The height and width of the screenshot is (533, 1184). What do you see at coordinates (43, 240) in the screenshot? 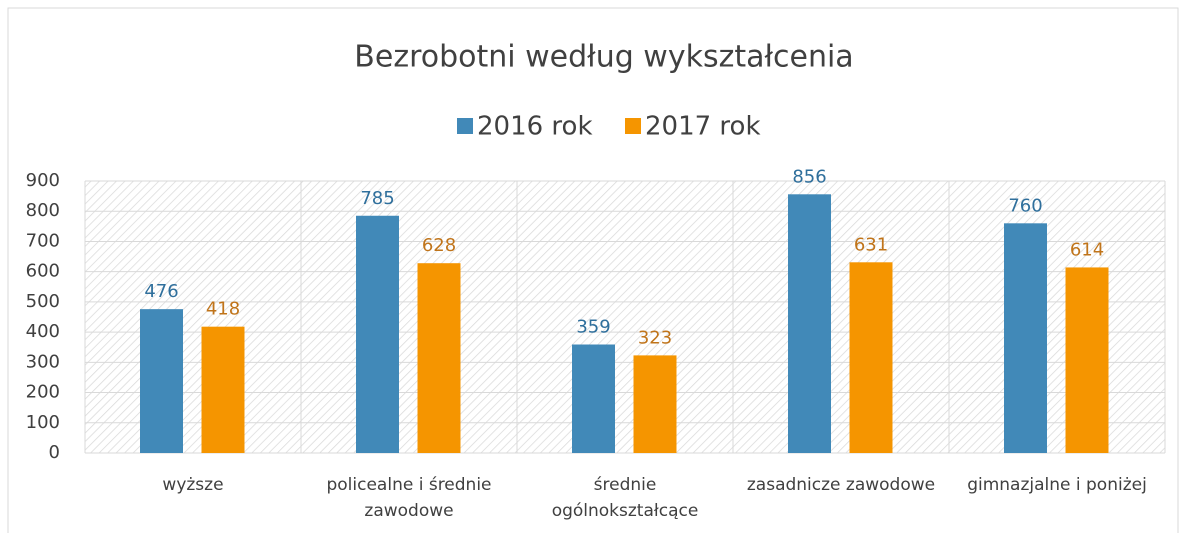
I see `y-tick-label: 700` at bounding box center [43, 240].